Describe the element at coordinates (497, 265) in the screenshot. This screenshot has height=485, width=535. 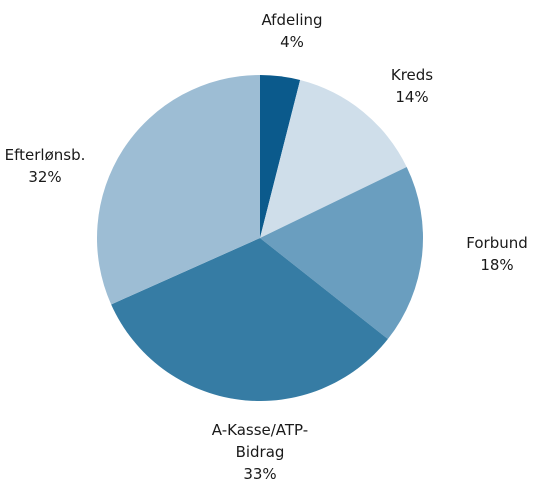
I see `slice-value: 18%` at that location.